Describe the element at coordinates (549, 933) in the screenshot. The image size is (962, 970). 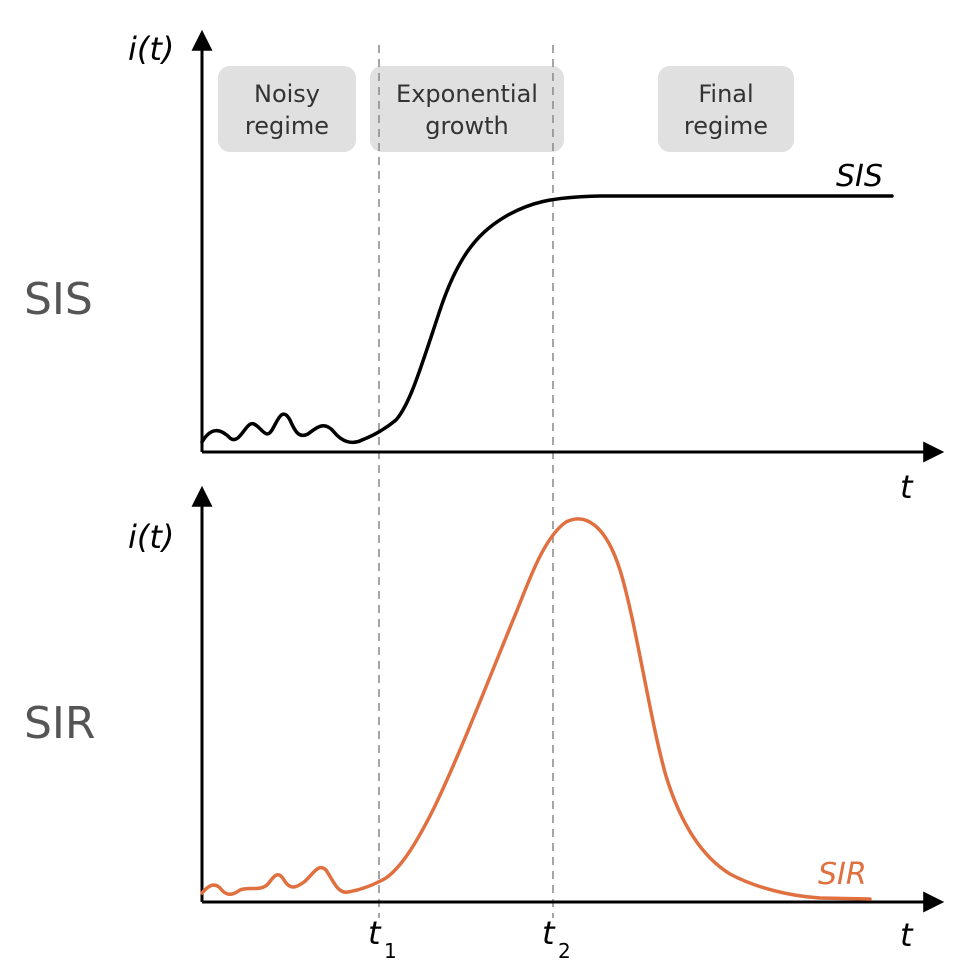
I see `t2-base: t` at that location.